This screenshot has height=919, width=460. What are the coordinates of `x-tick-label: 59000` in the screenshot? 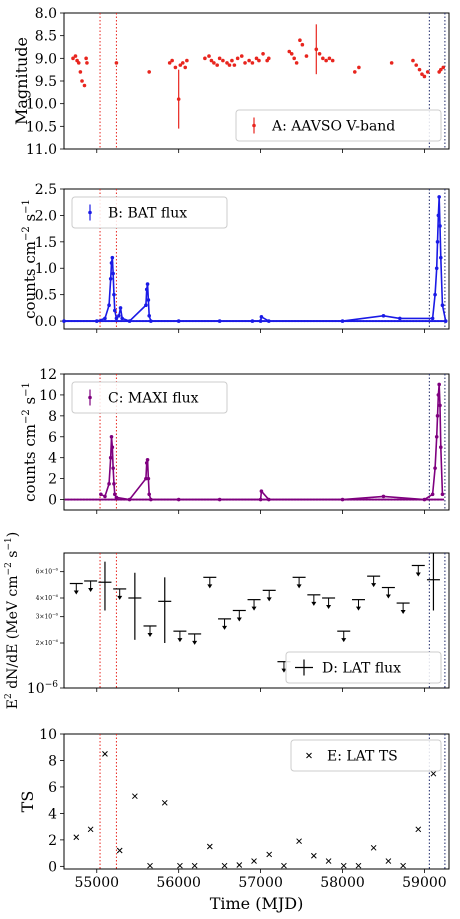 It's located at (424, 883).